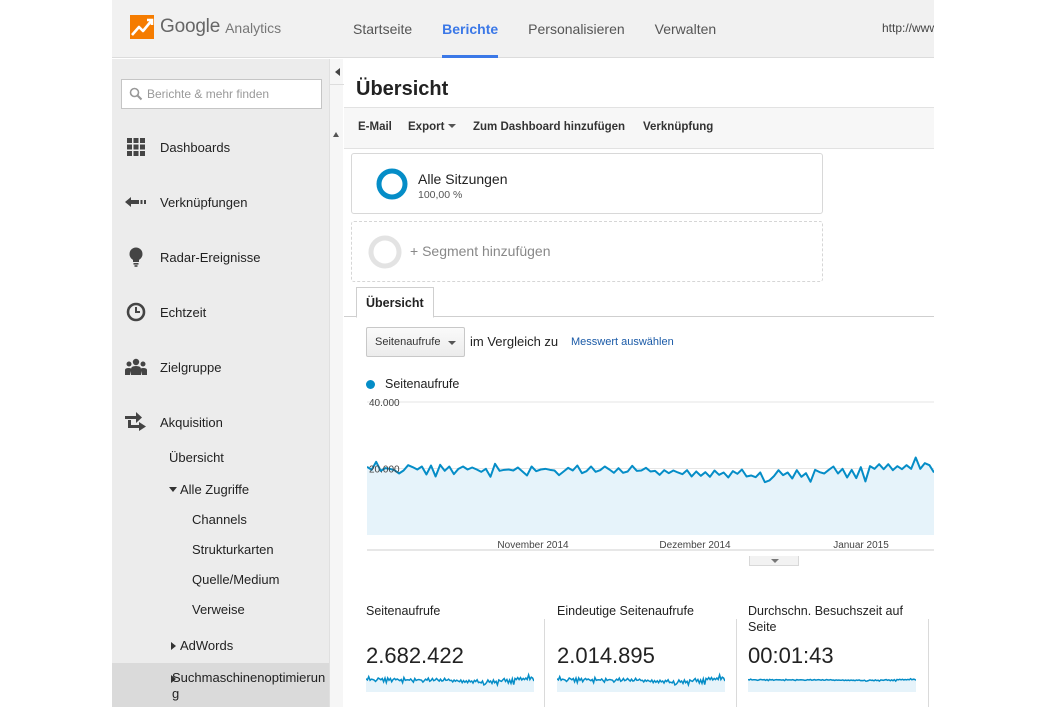 The height and width of the screenshot is (707, 1049). Describe the element at coordinates (791, 655) in the screenshot. I see `scorecard-value: 00:01:43` at that location.